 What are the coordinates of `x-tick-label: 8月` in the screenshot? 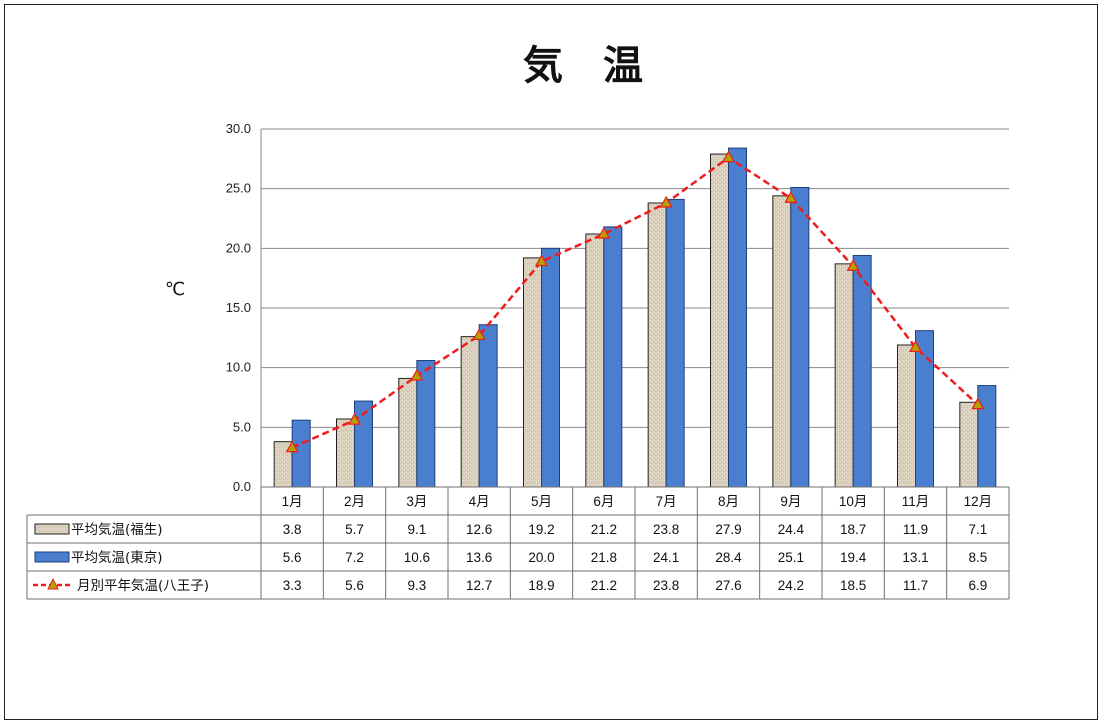 It's located at (728, 501).